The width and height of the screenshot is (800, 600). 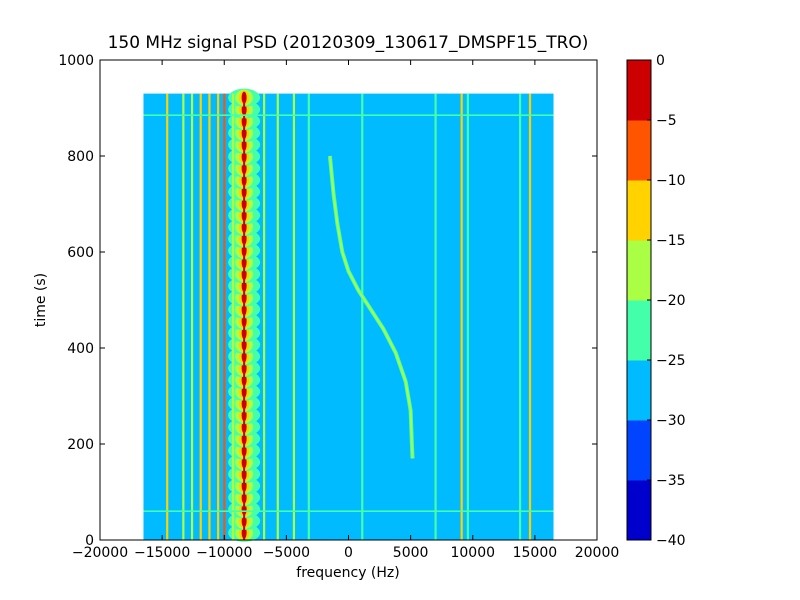 I want to click on colorbar-tick-label: −5, so click(x=666, y=121).